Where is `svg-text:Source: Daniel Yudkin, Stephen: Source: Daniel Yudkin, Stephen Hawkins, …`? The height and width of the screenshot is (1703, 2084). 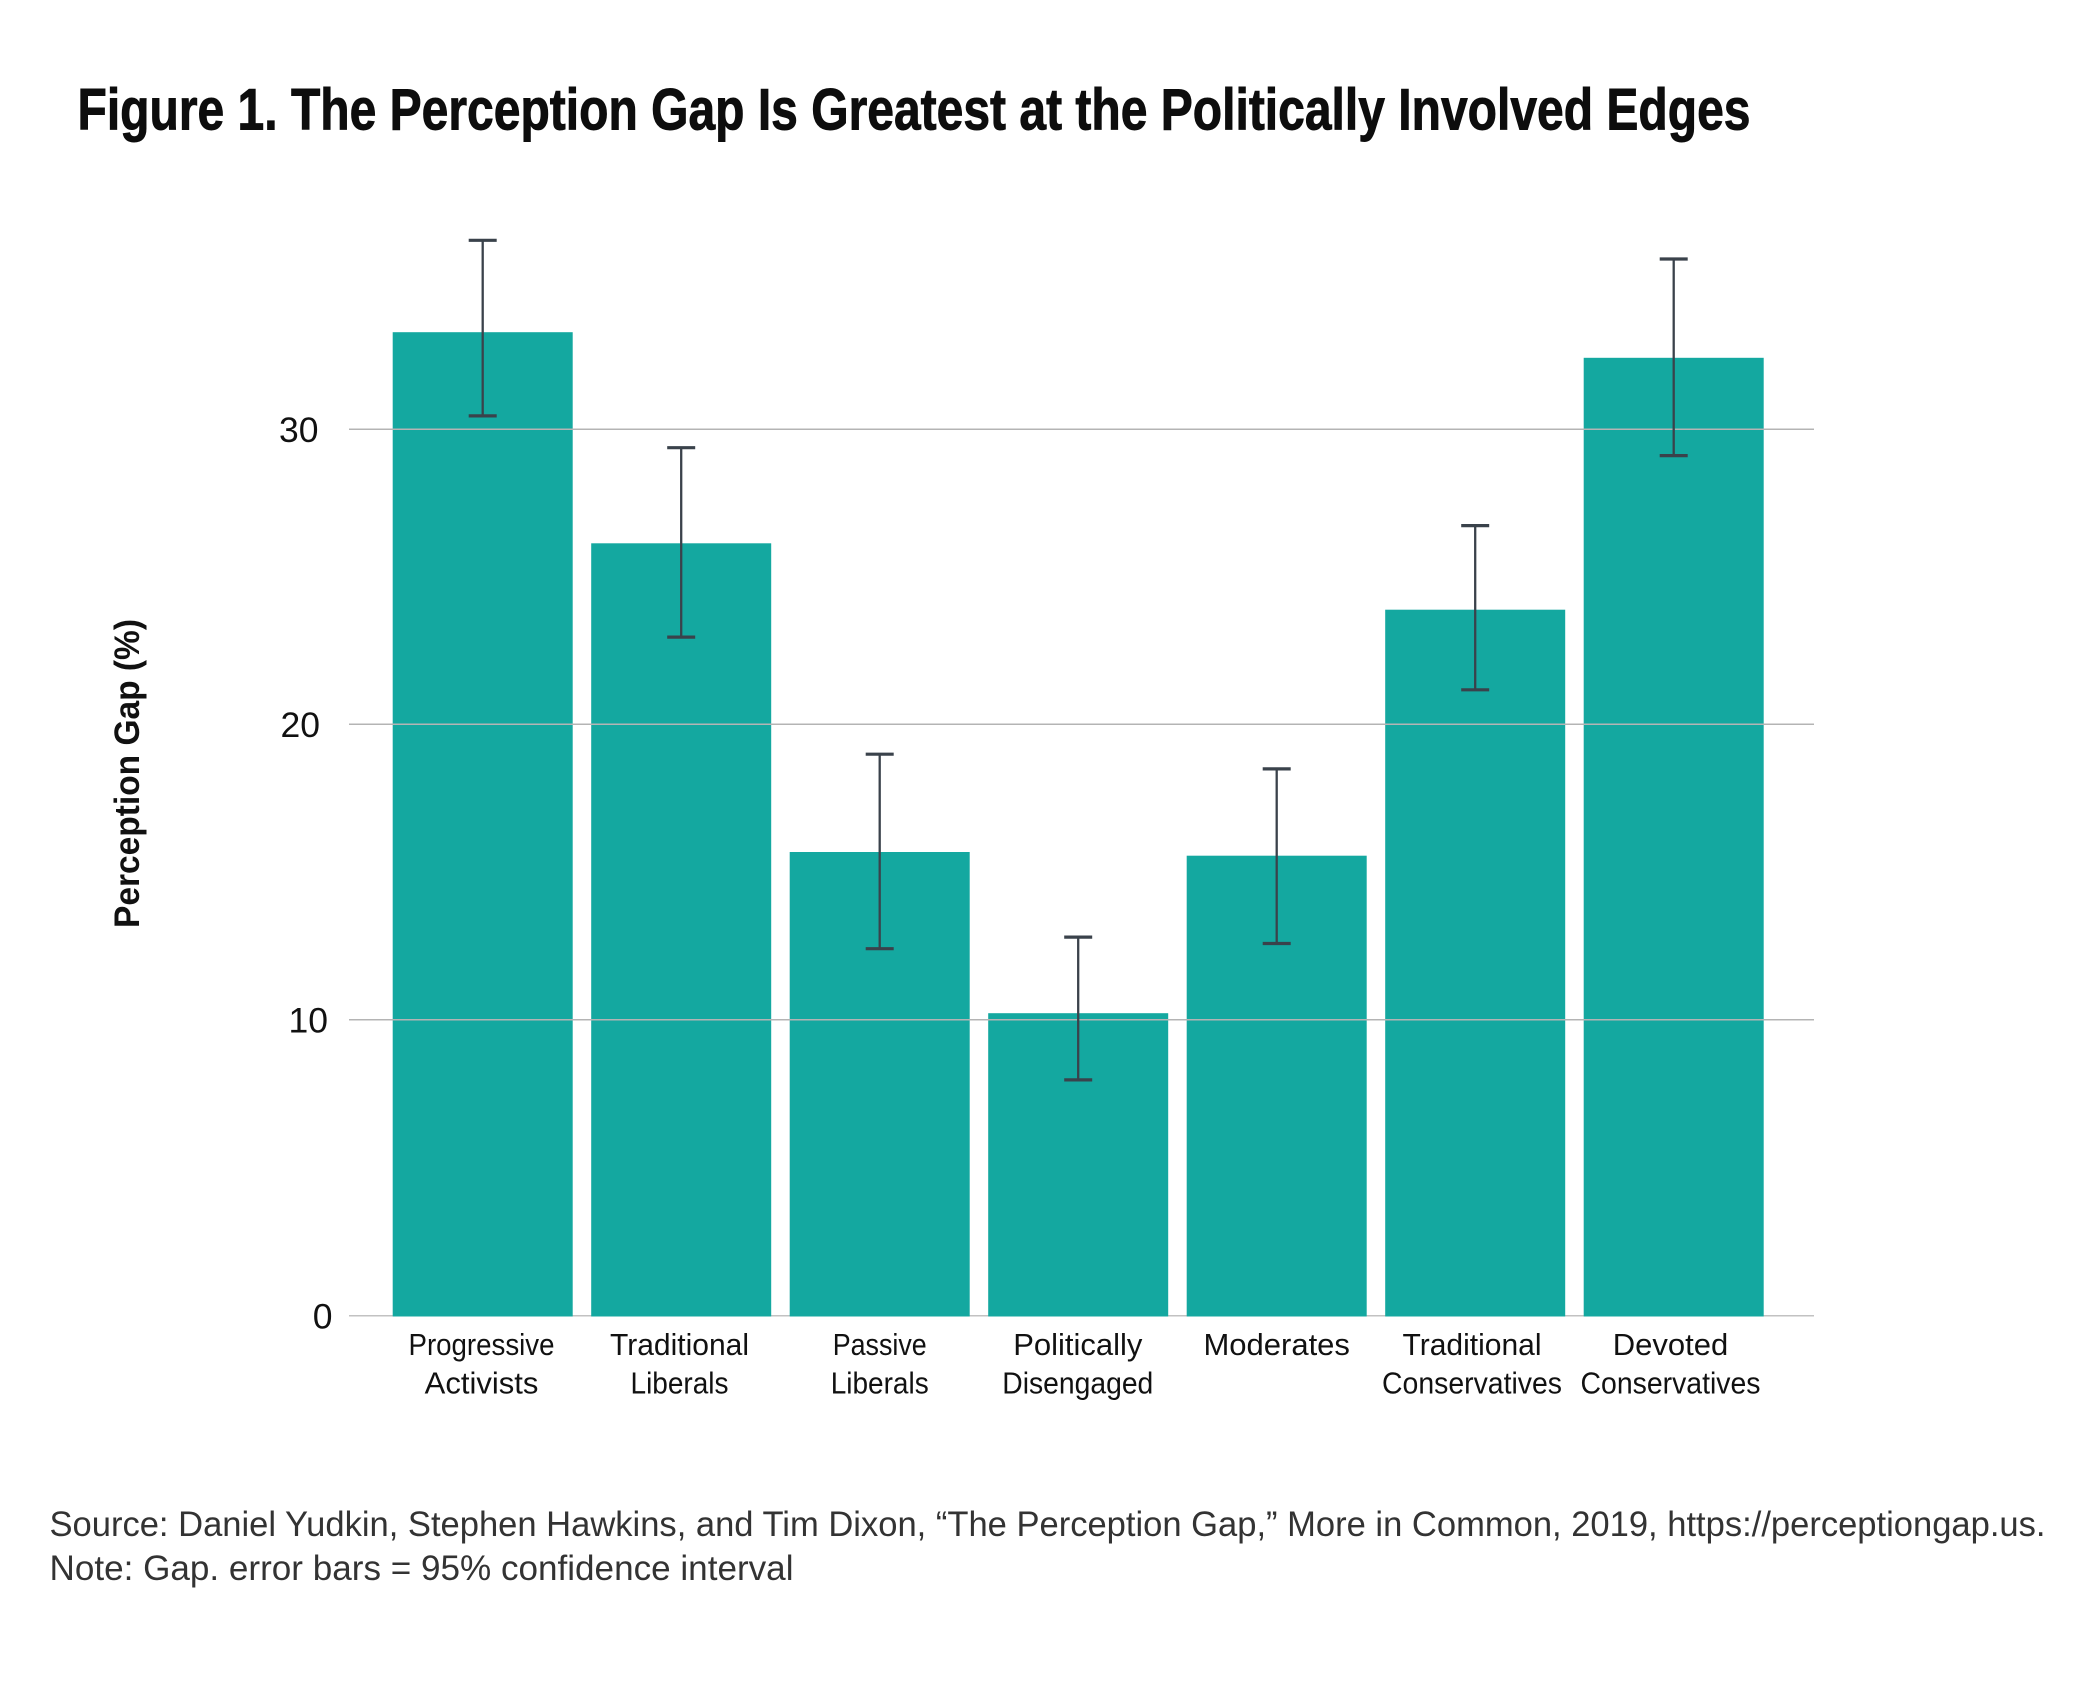
svg-text:Source: Daniel Yudkin, Stephen: Source: Daniel Yudkin, Stephen Hawkins, … is located at coordinates (1048, 1524).